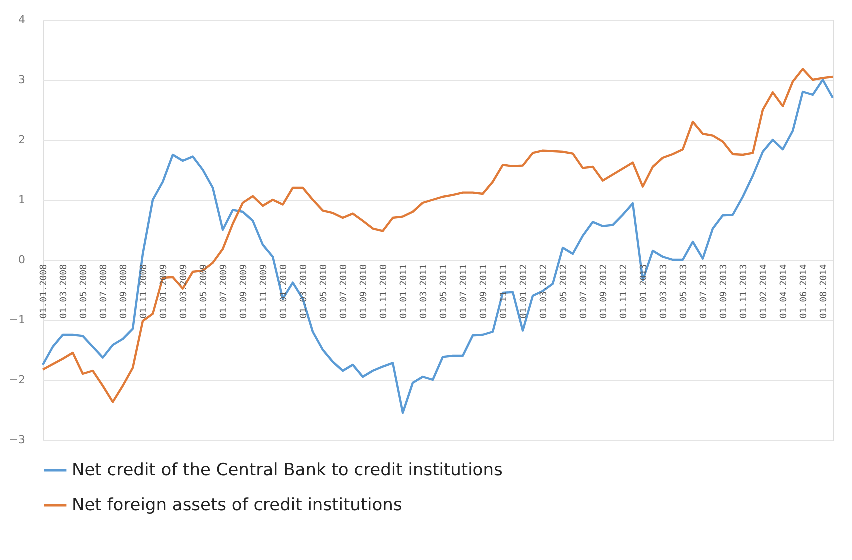 This screenshot has width=852, height=560. What do you see at coordinates (22, 80) in the screenshot?
I see `y-tick-label: 3` at bounding box center [22, 80].